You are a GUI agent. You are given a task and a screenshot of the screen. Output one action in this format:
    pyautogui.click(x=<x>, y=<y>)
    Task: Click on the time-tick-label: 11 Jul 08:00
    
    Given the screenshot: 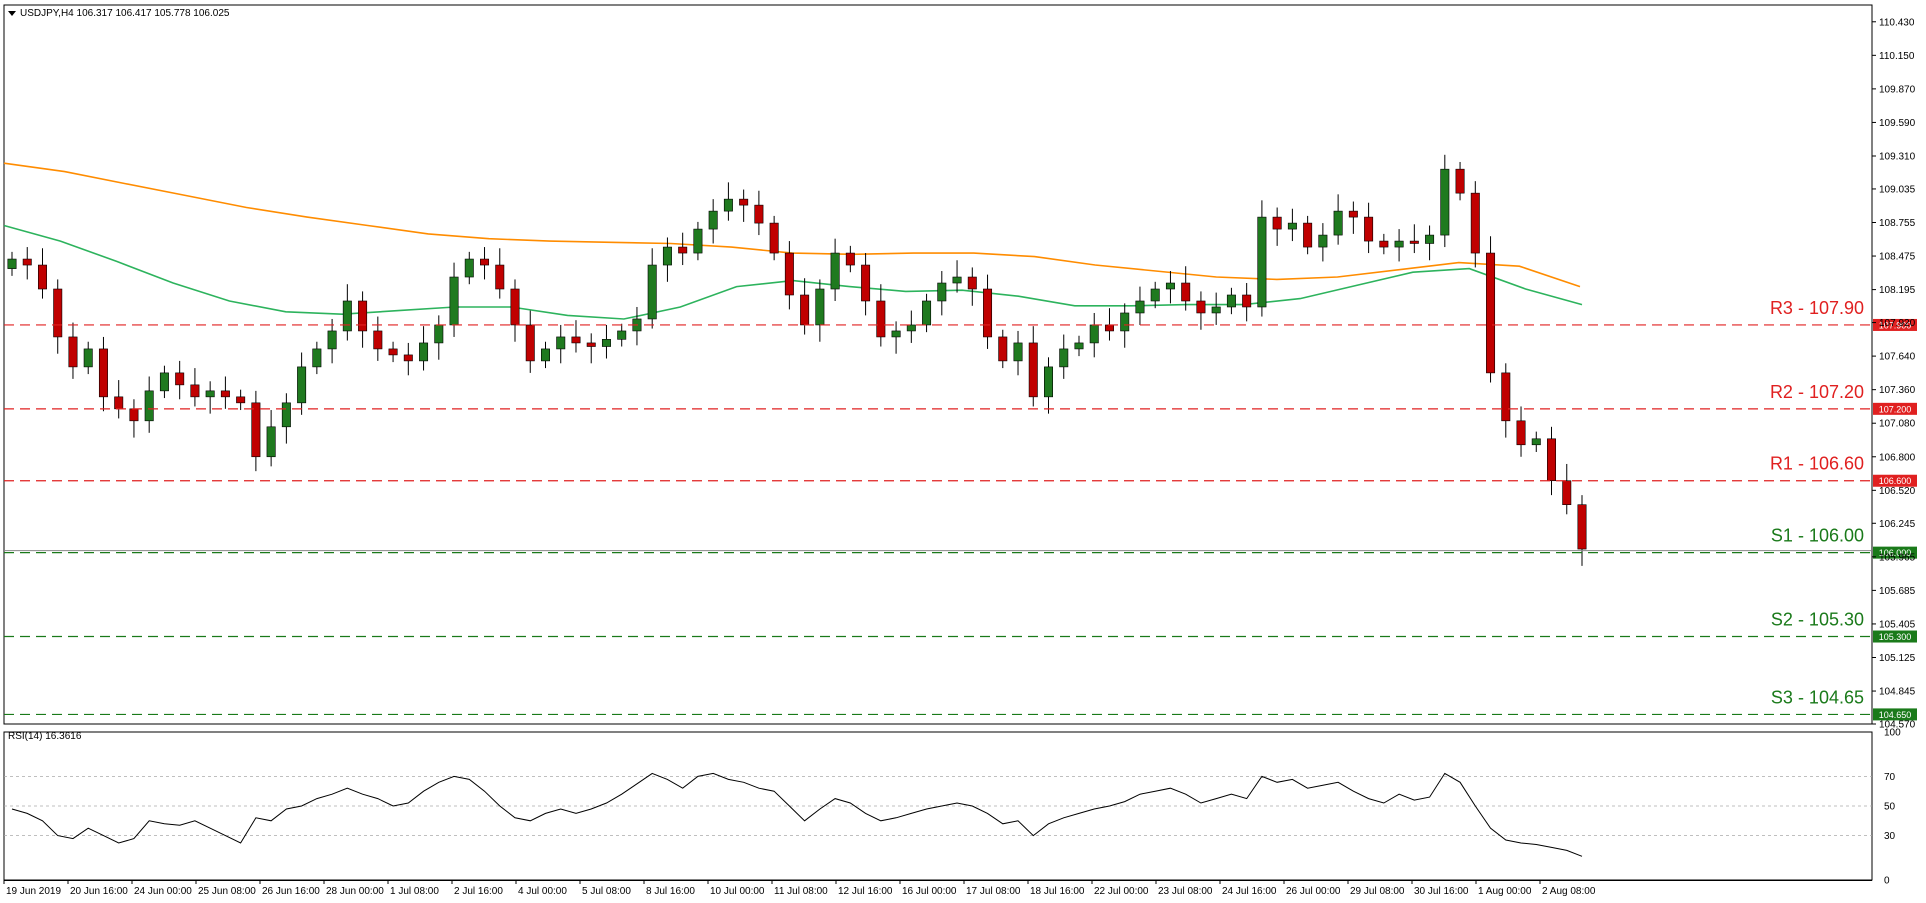 What is the action you would take?
    pyautogui.click(x=801, y=891)
    